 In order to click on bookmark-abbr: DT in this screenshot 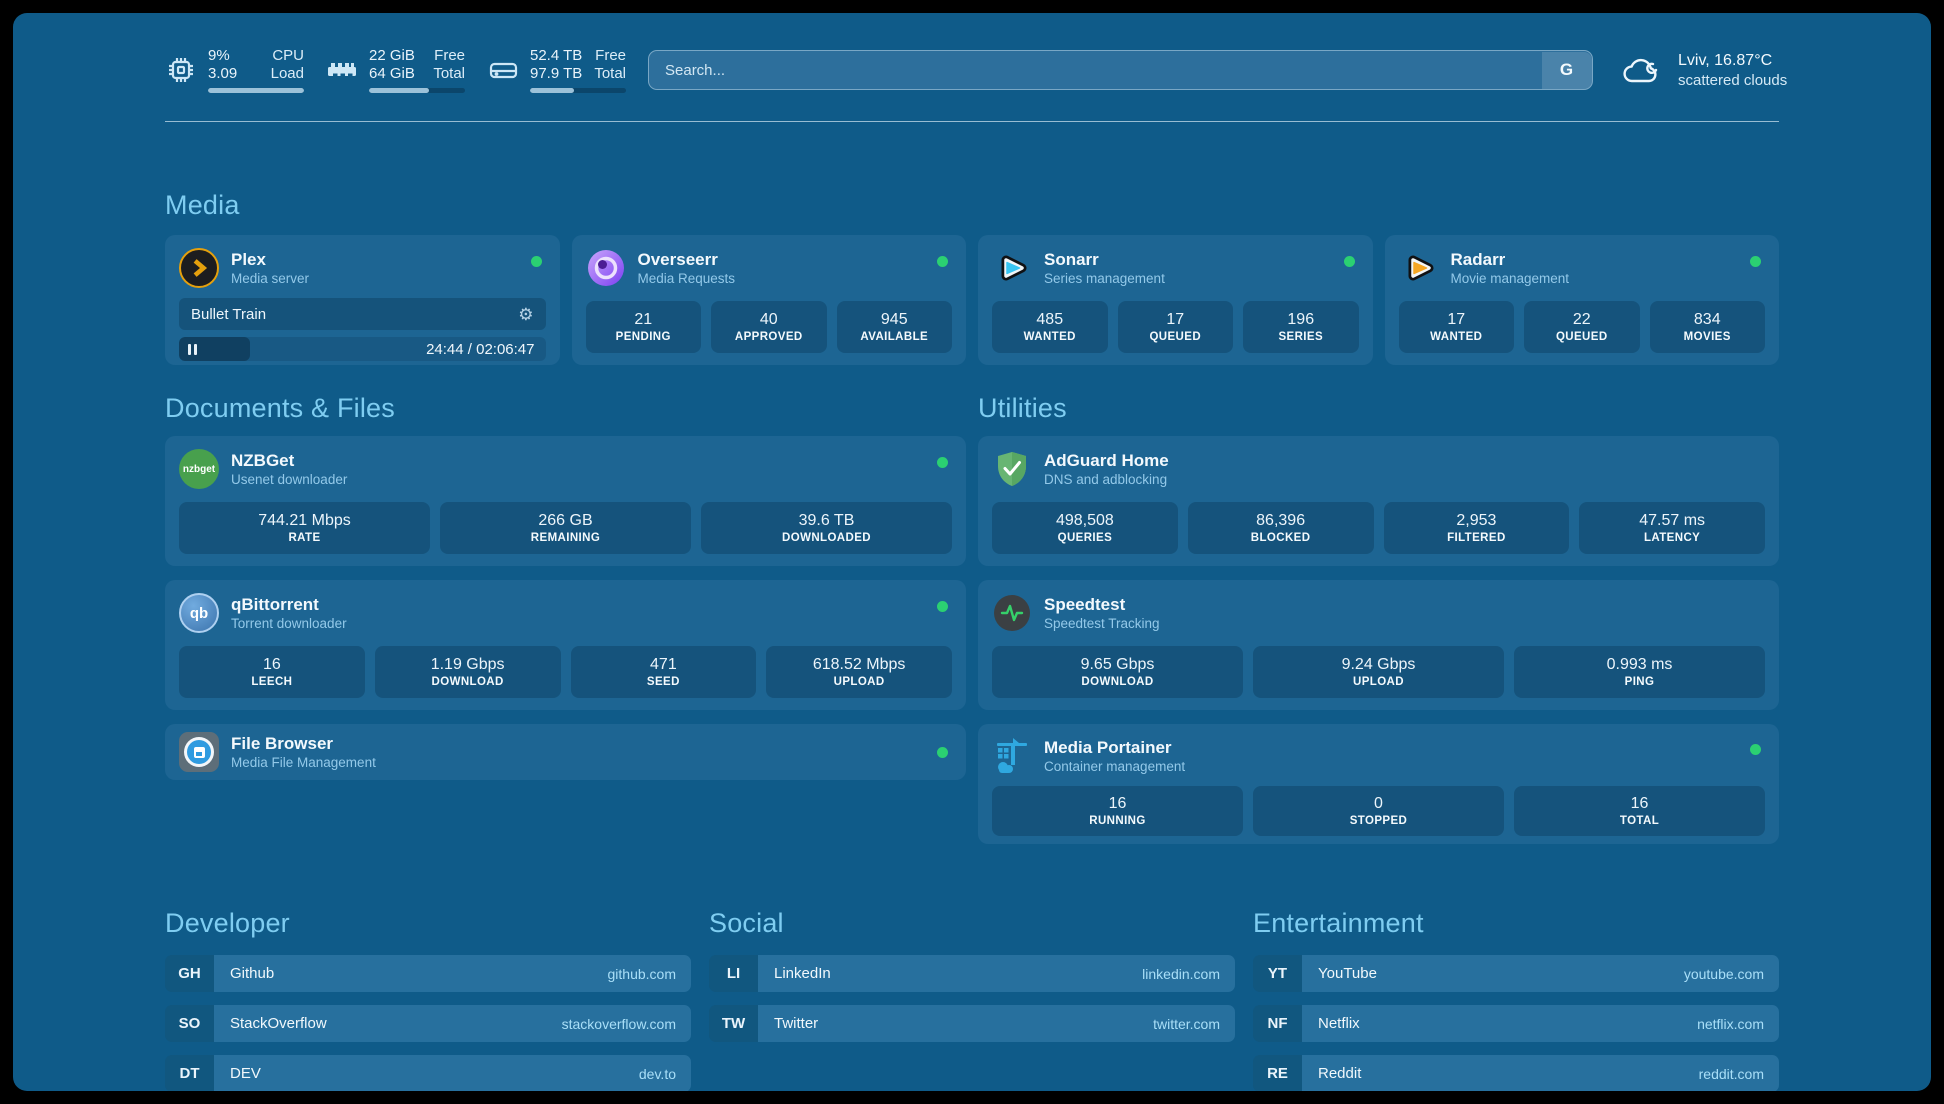, I will do `click(189, 1073)`.